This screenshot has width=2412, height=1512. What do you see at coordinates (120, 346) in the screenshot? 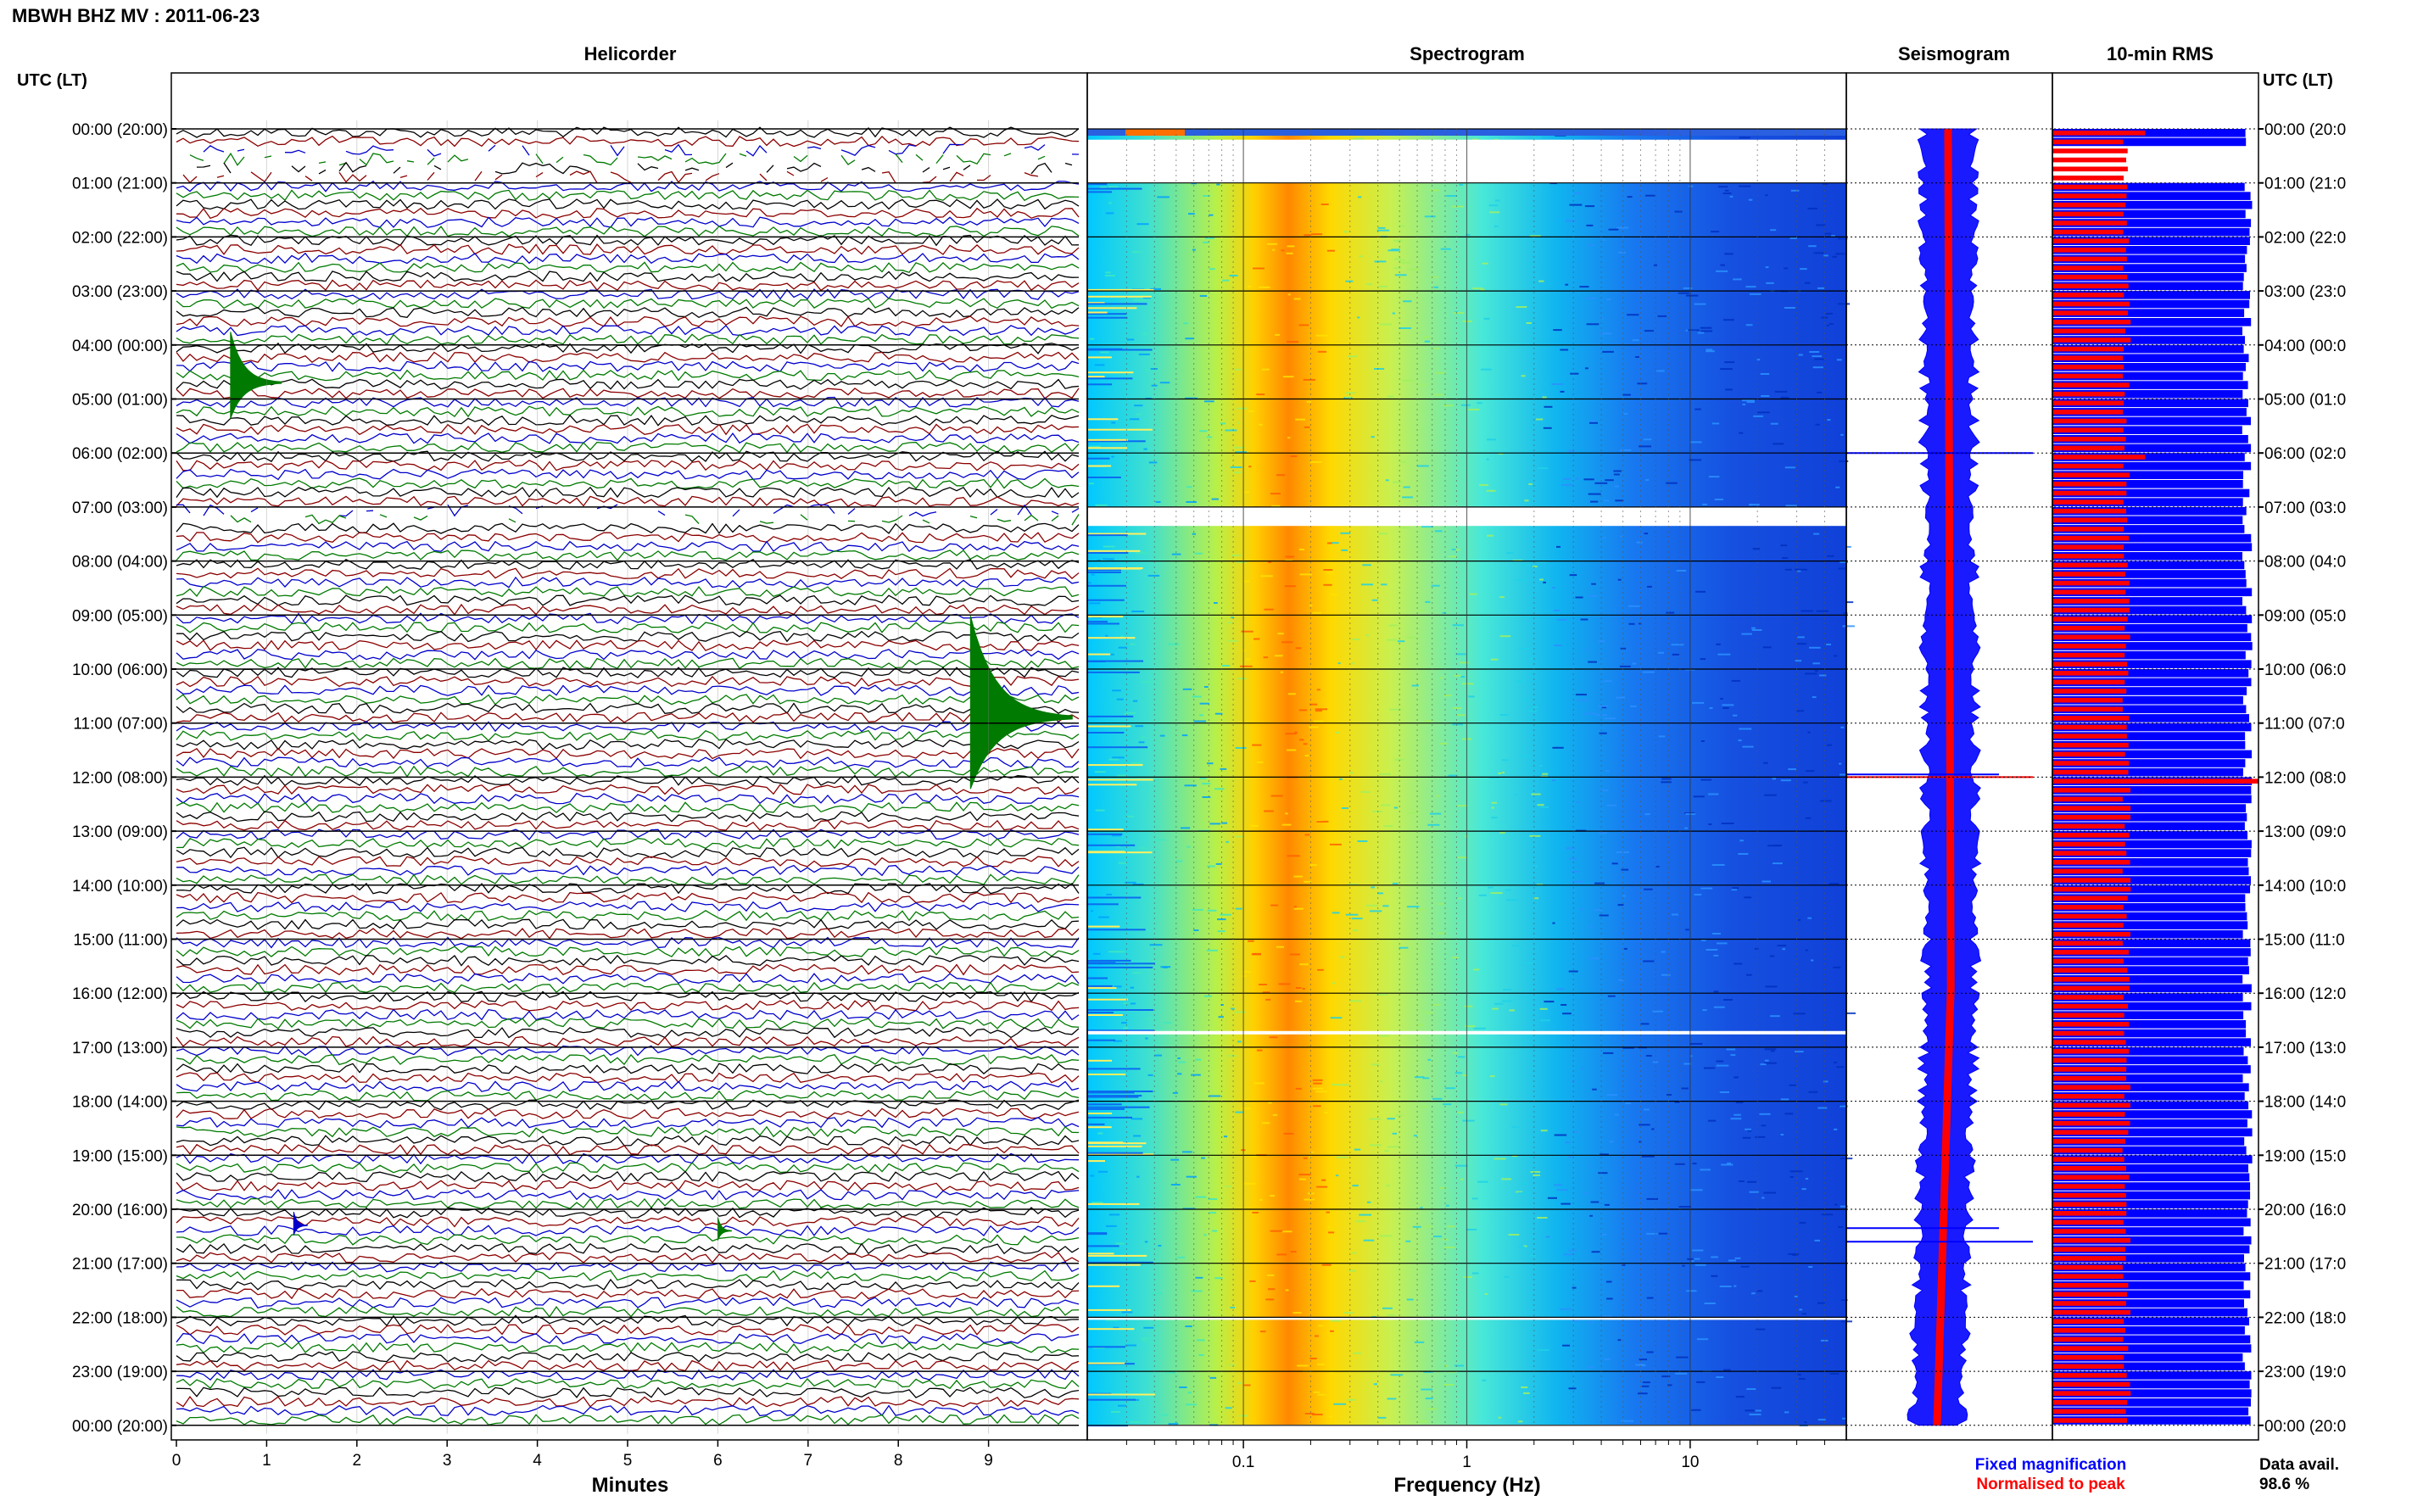
I see `hour-label-left: 04:00 (00:00)` at bounding box center [120, 346].